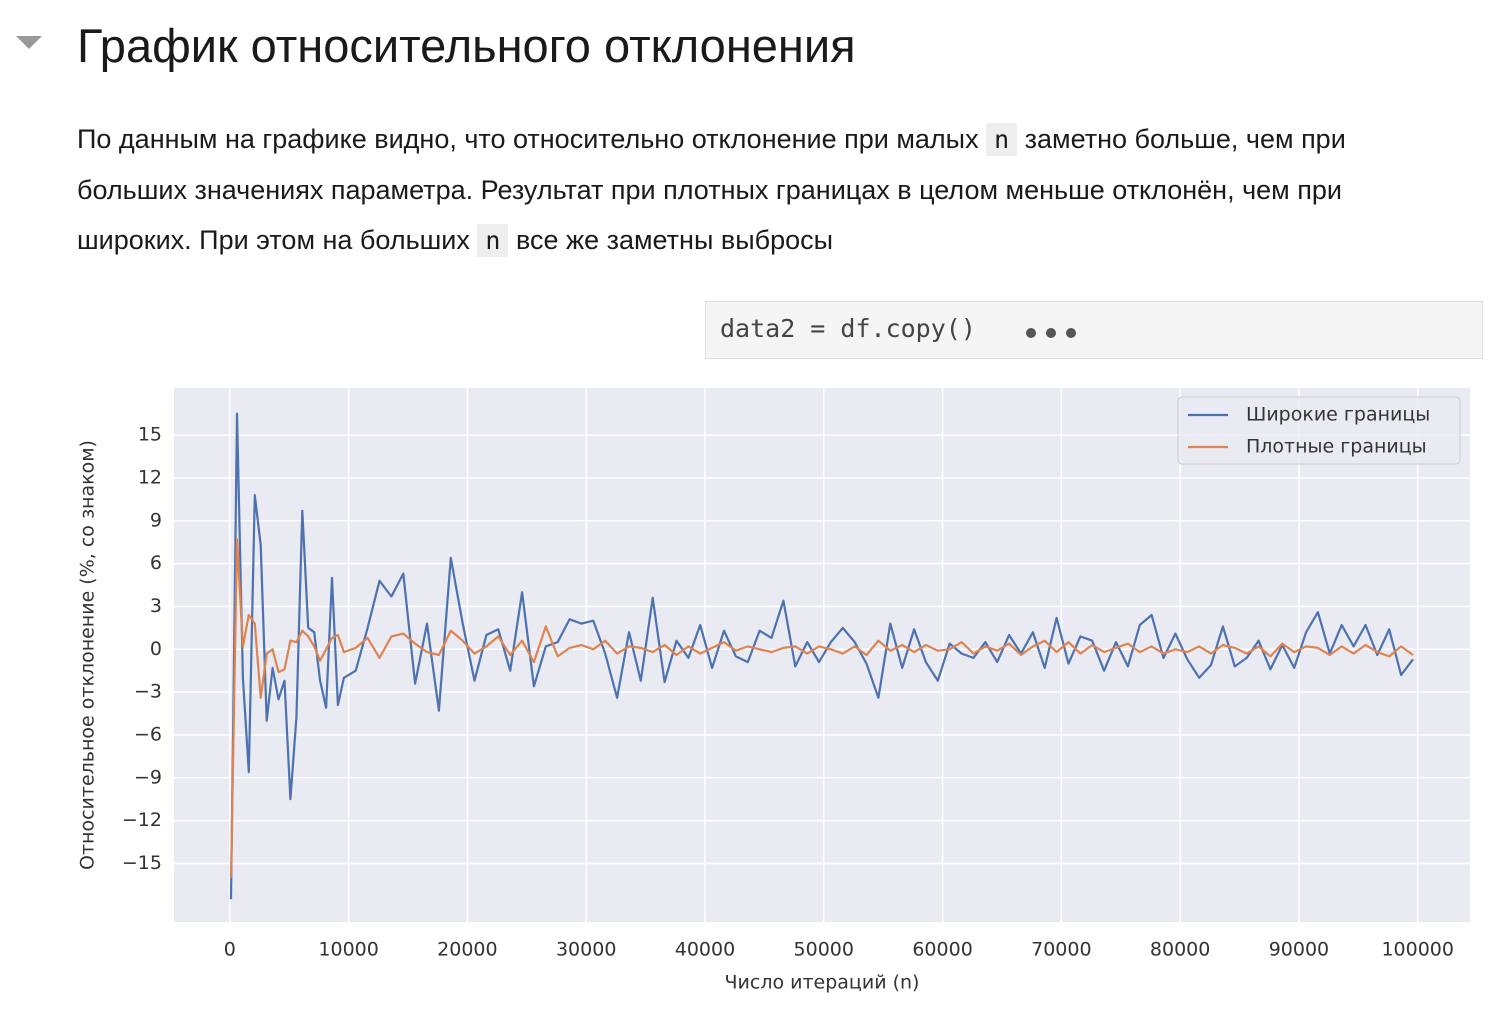  What do you see at coordinates (142, 820) in the screenshot?
I see `y-tick-label: −12` at bounding box center [142, 820].